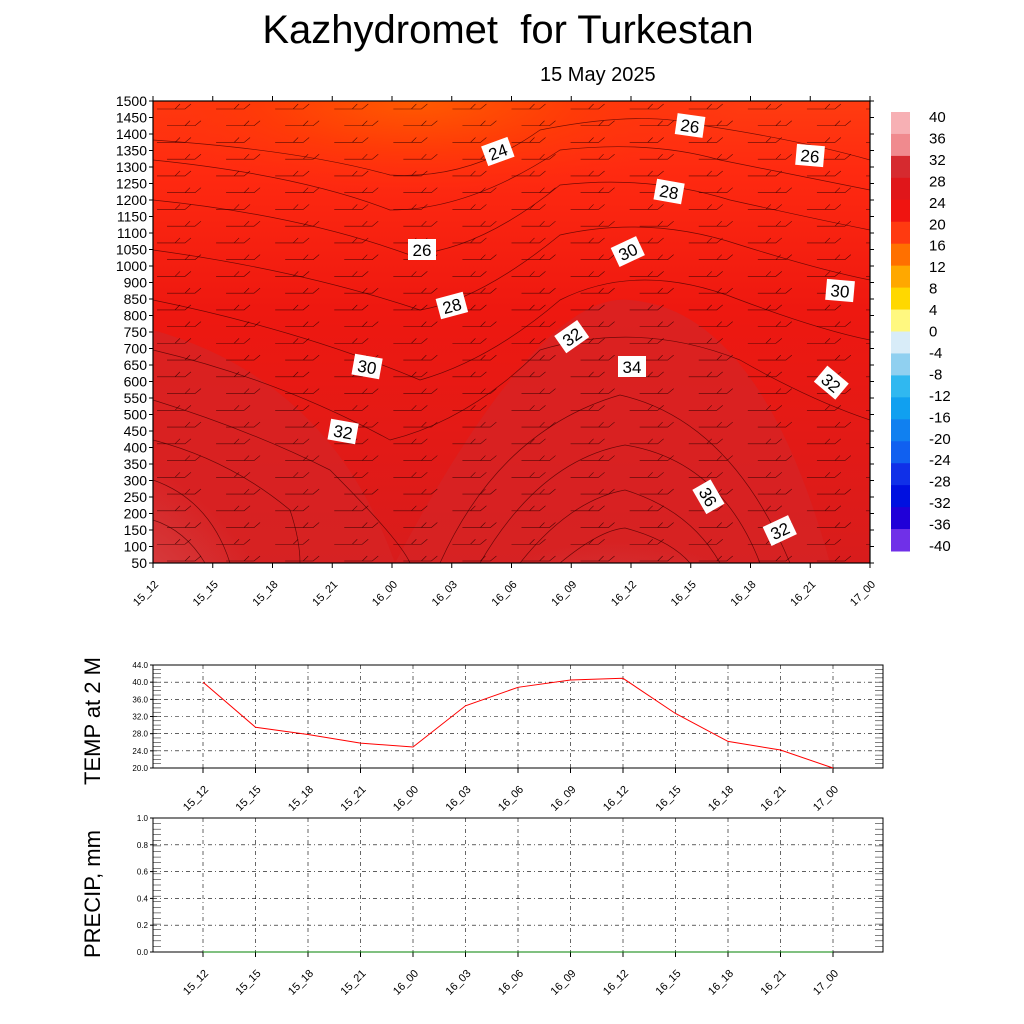  I want to click on y-tick-label: 1450, so click(131, 118).